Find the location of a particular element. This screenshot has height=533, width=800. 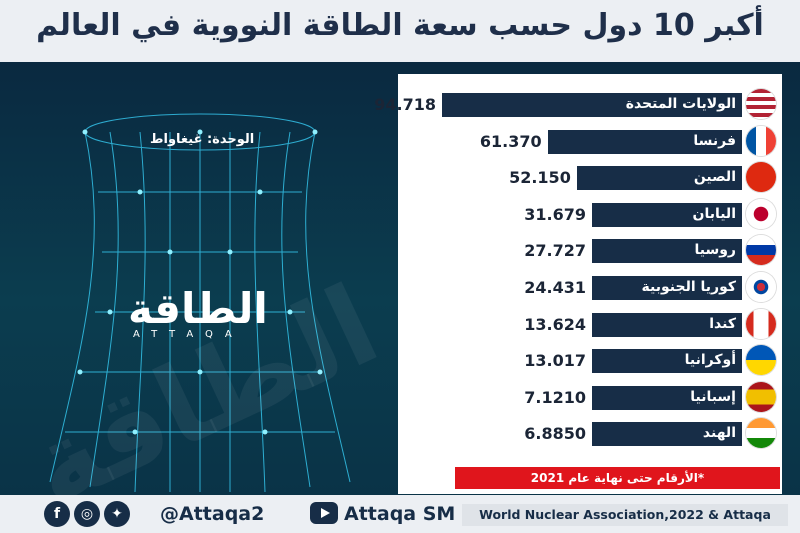

india-flag-icon is located at coordinates (761, 433).